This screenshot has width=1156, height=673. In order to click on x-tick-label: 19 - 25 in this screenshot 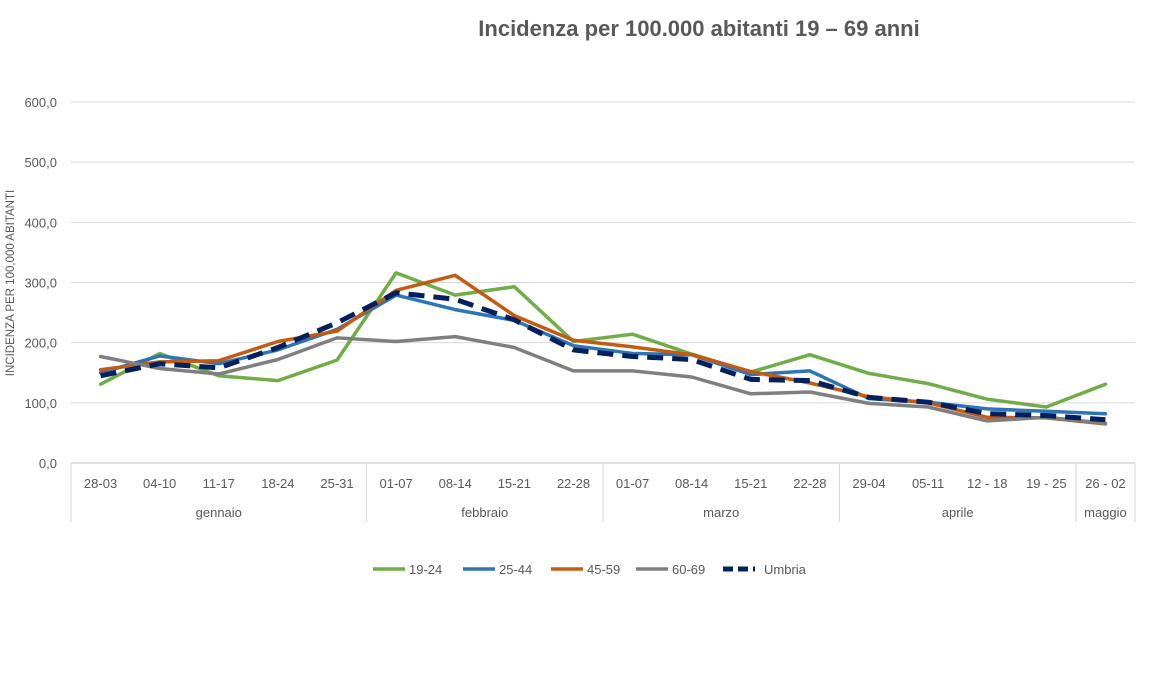, I will do `click(1046, 483)`.